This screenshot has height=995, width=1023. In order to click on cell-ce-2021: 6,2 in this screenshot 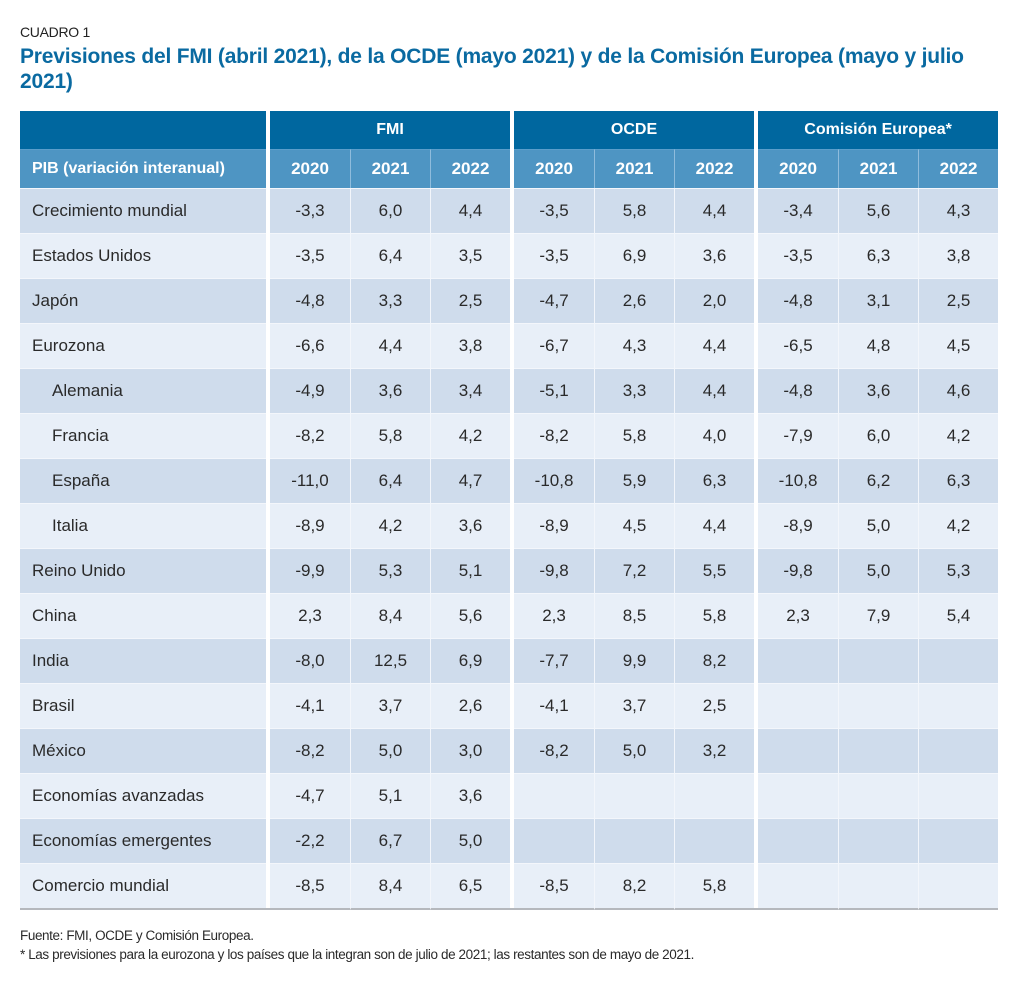, I will do `click(878, 480)`.